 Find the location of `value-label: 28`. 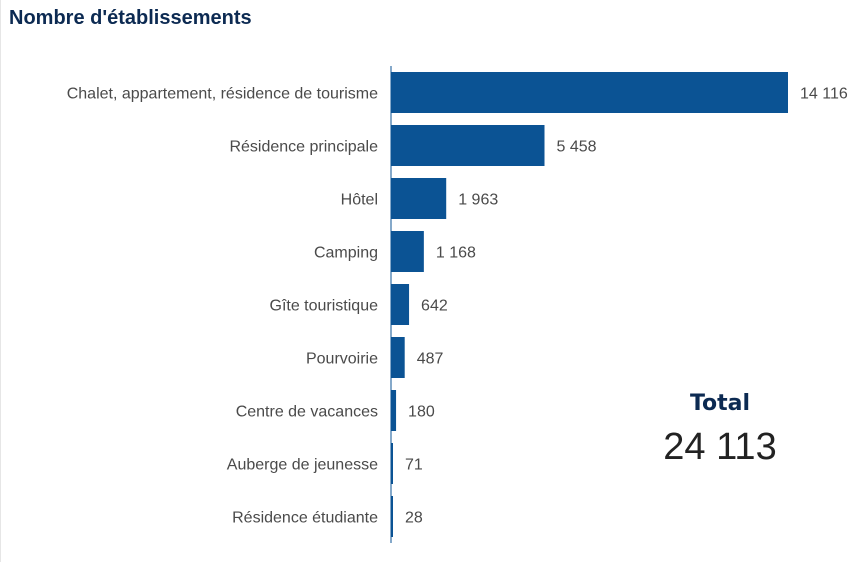

value-label: 28 is located at coordinates (414, 518).